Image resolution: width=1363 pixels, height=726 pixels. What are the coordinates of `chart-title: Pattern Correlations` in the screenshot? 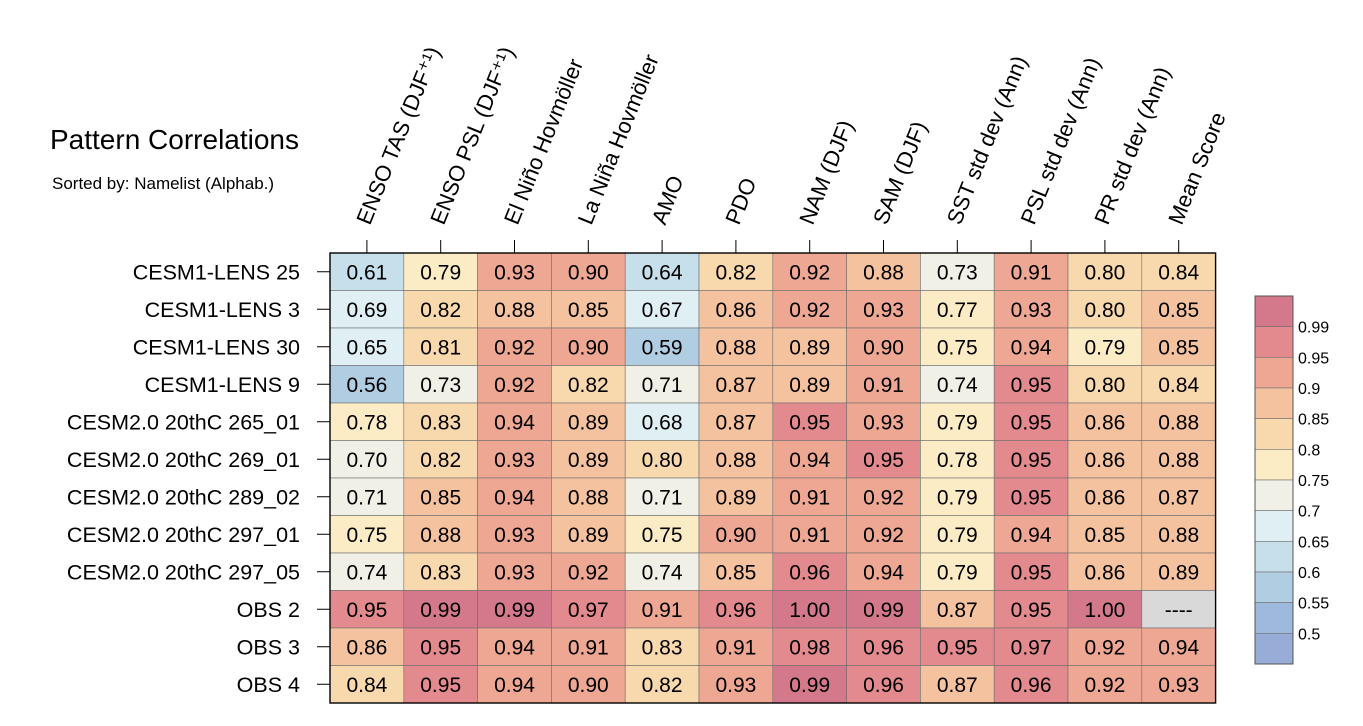 It's located at (175, 139).